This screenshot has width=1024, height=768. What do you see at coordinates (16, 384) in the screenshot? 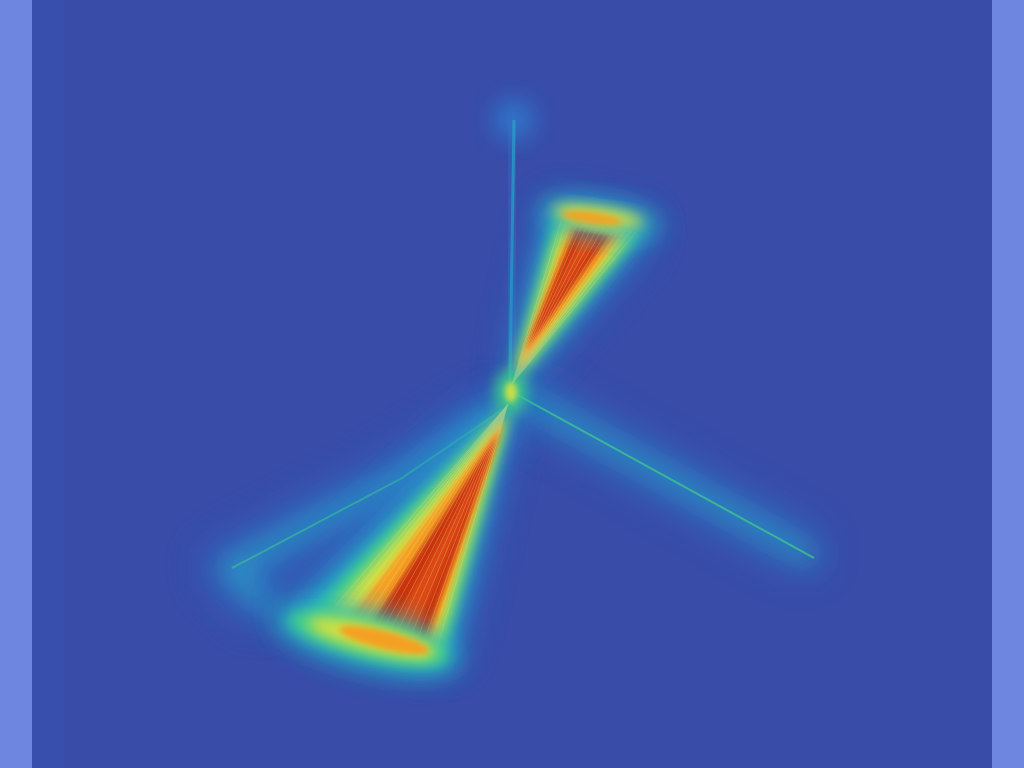
I see `left-frame-band` at bounding box center [16, 384].